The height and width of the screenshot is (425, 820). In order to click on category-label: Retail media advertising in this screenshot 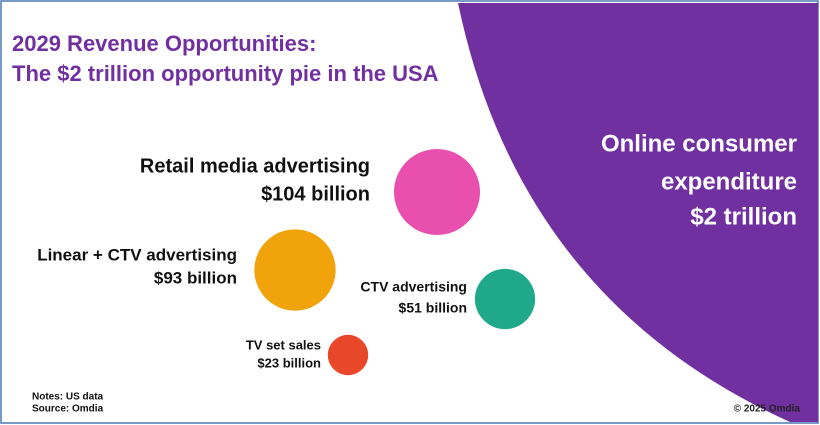, I will do `click(255, 166)`.